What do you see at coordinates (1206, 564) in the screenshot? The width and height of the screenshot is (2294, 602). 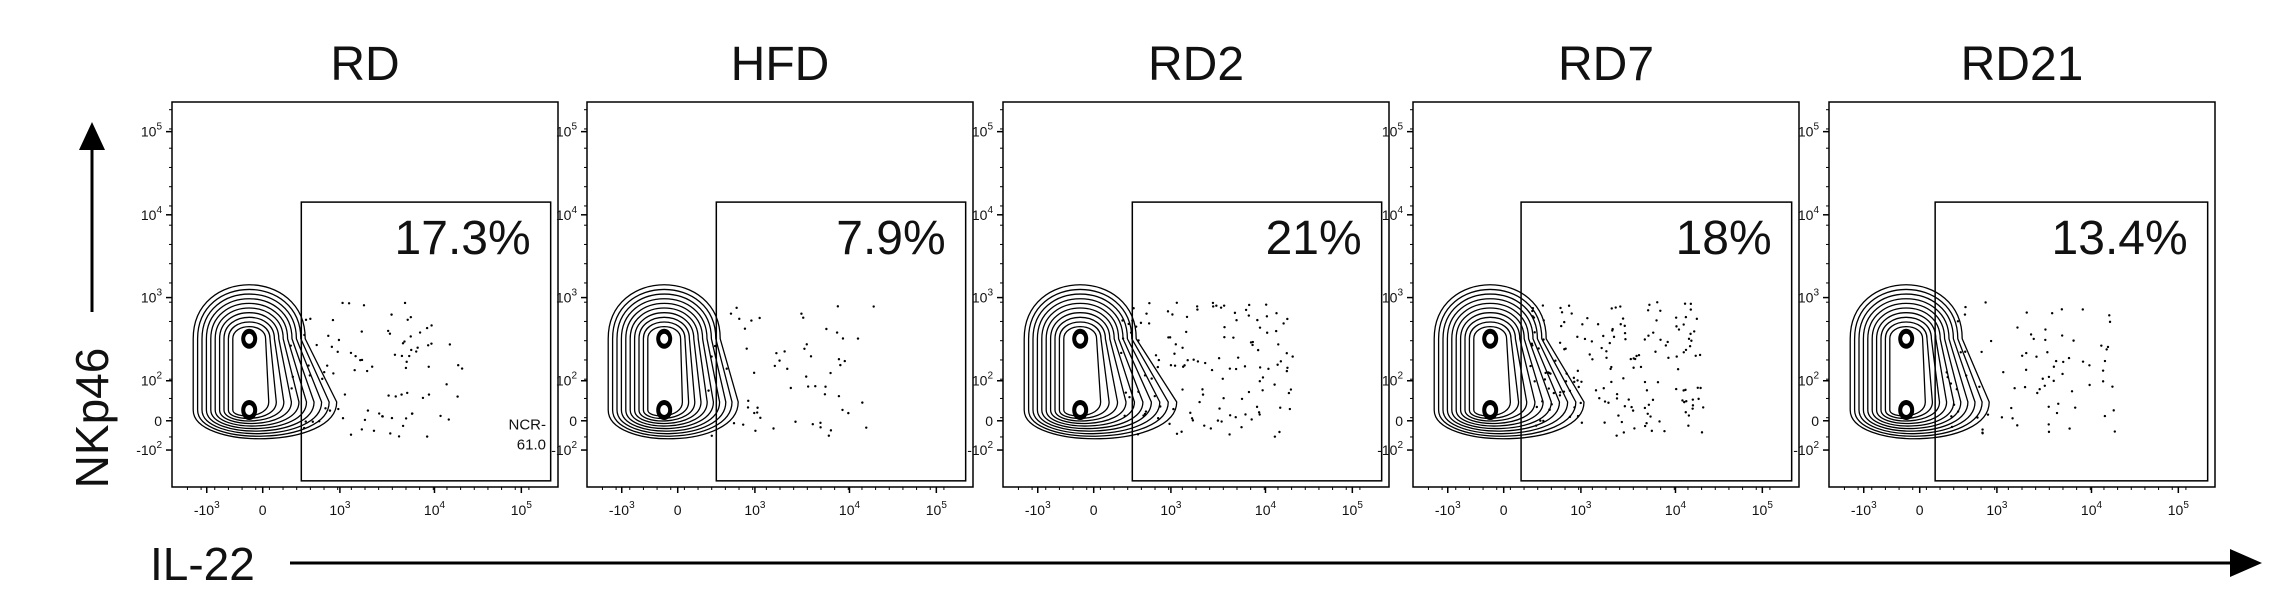 I see `x-axis-group: IL-22` at bounding box center [1206, 564].